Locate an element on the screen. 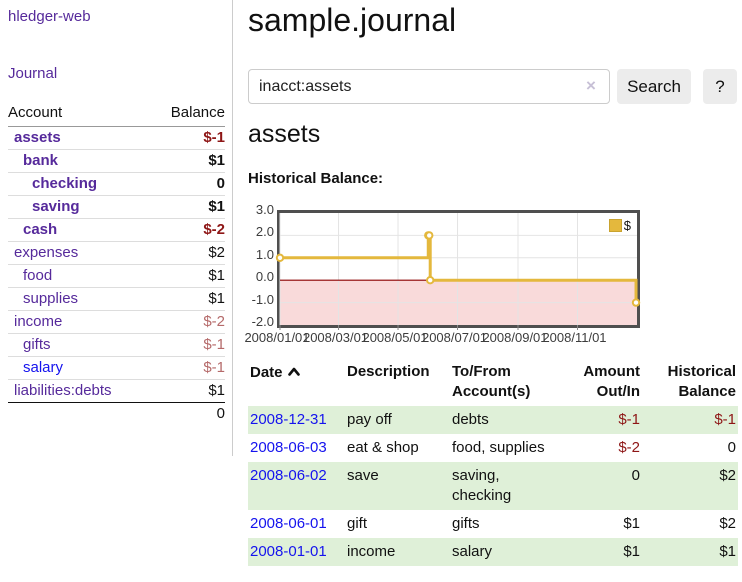 This screenshot has width=742, height=582. account-link-supplies: supplies is located at coordinates (51, 298).